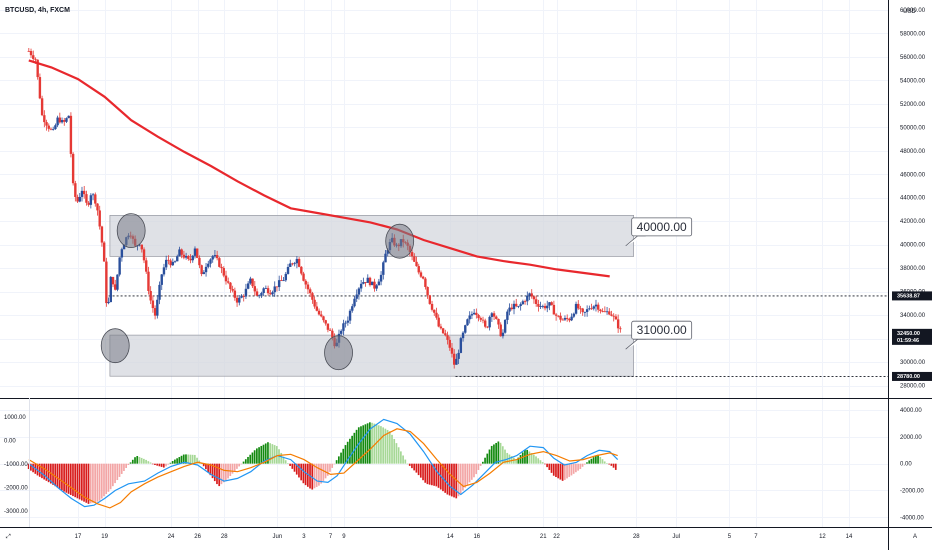 The image size is (932, 550). What do you see at coordinates (730, 537) in the screenshot?
I see `time-tick-label: 5` at bounding box center [730, 537].